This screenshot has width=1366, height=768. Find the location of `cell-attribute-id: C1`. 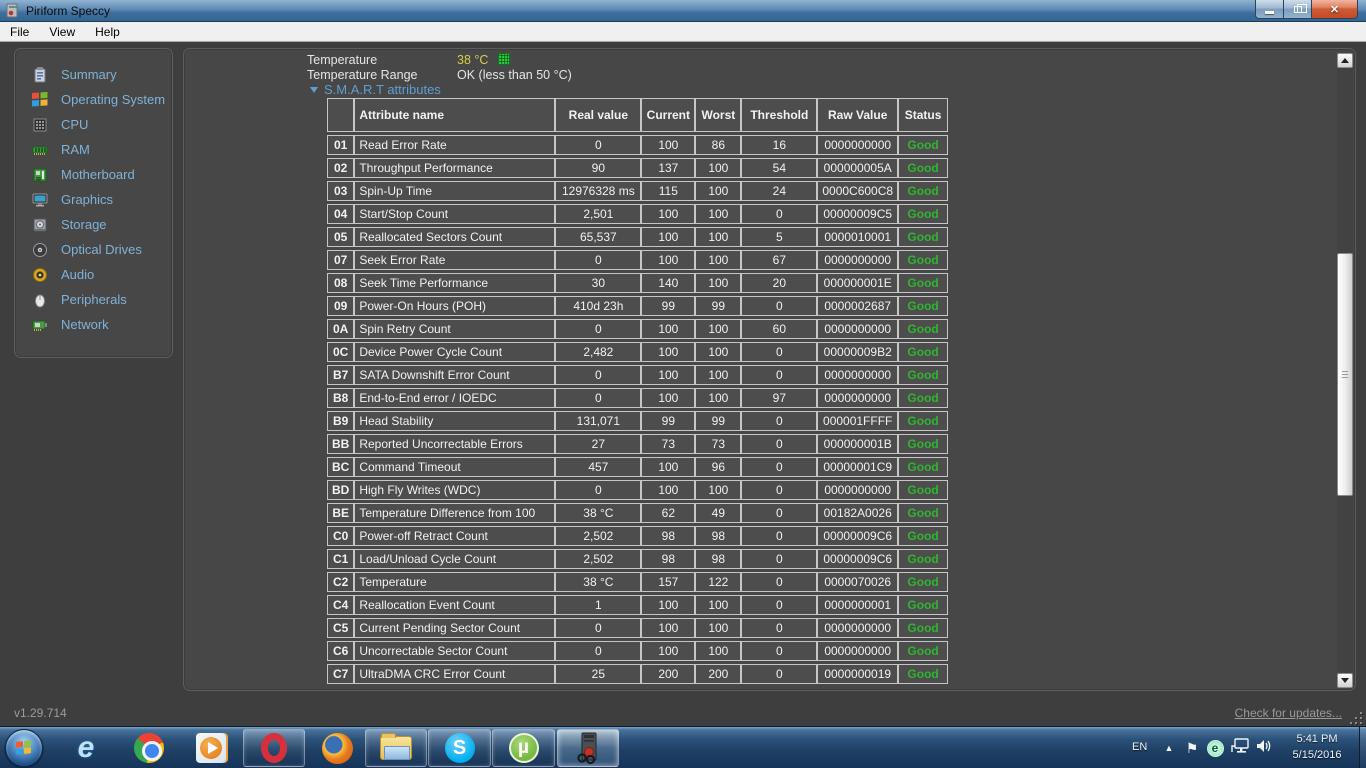

cell-attribute-id: C1 is located at coordinates (341, 559).